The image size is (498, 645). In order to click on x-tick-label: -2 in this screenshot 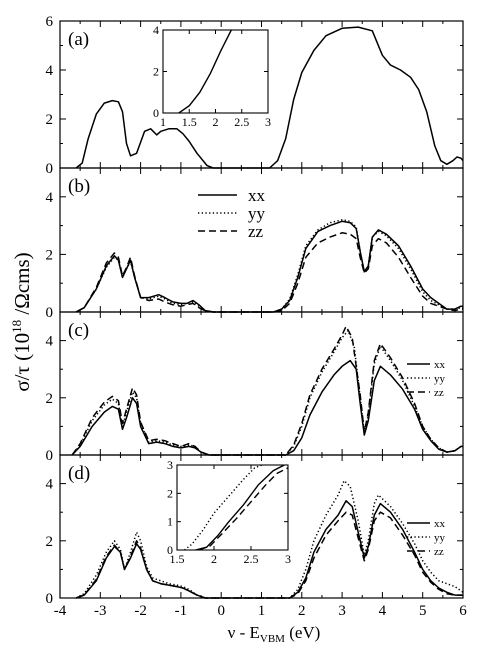, I will do `click(140, 611)`.